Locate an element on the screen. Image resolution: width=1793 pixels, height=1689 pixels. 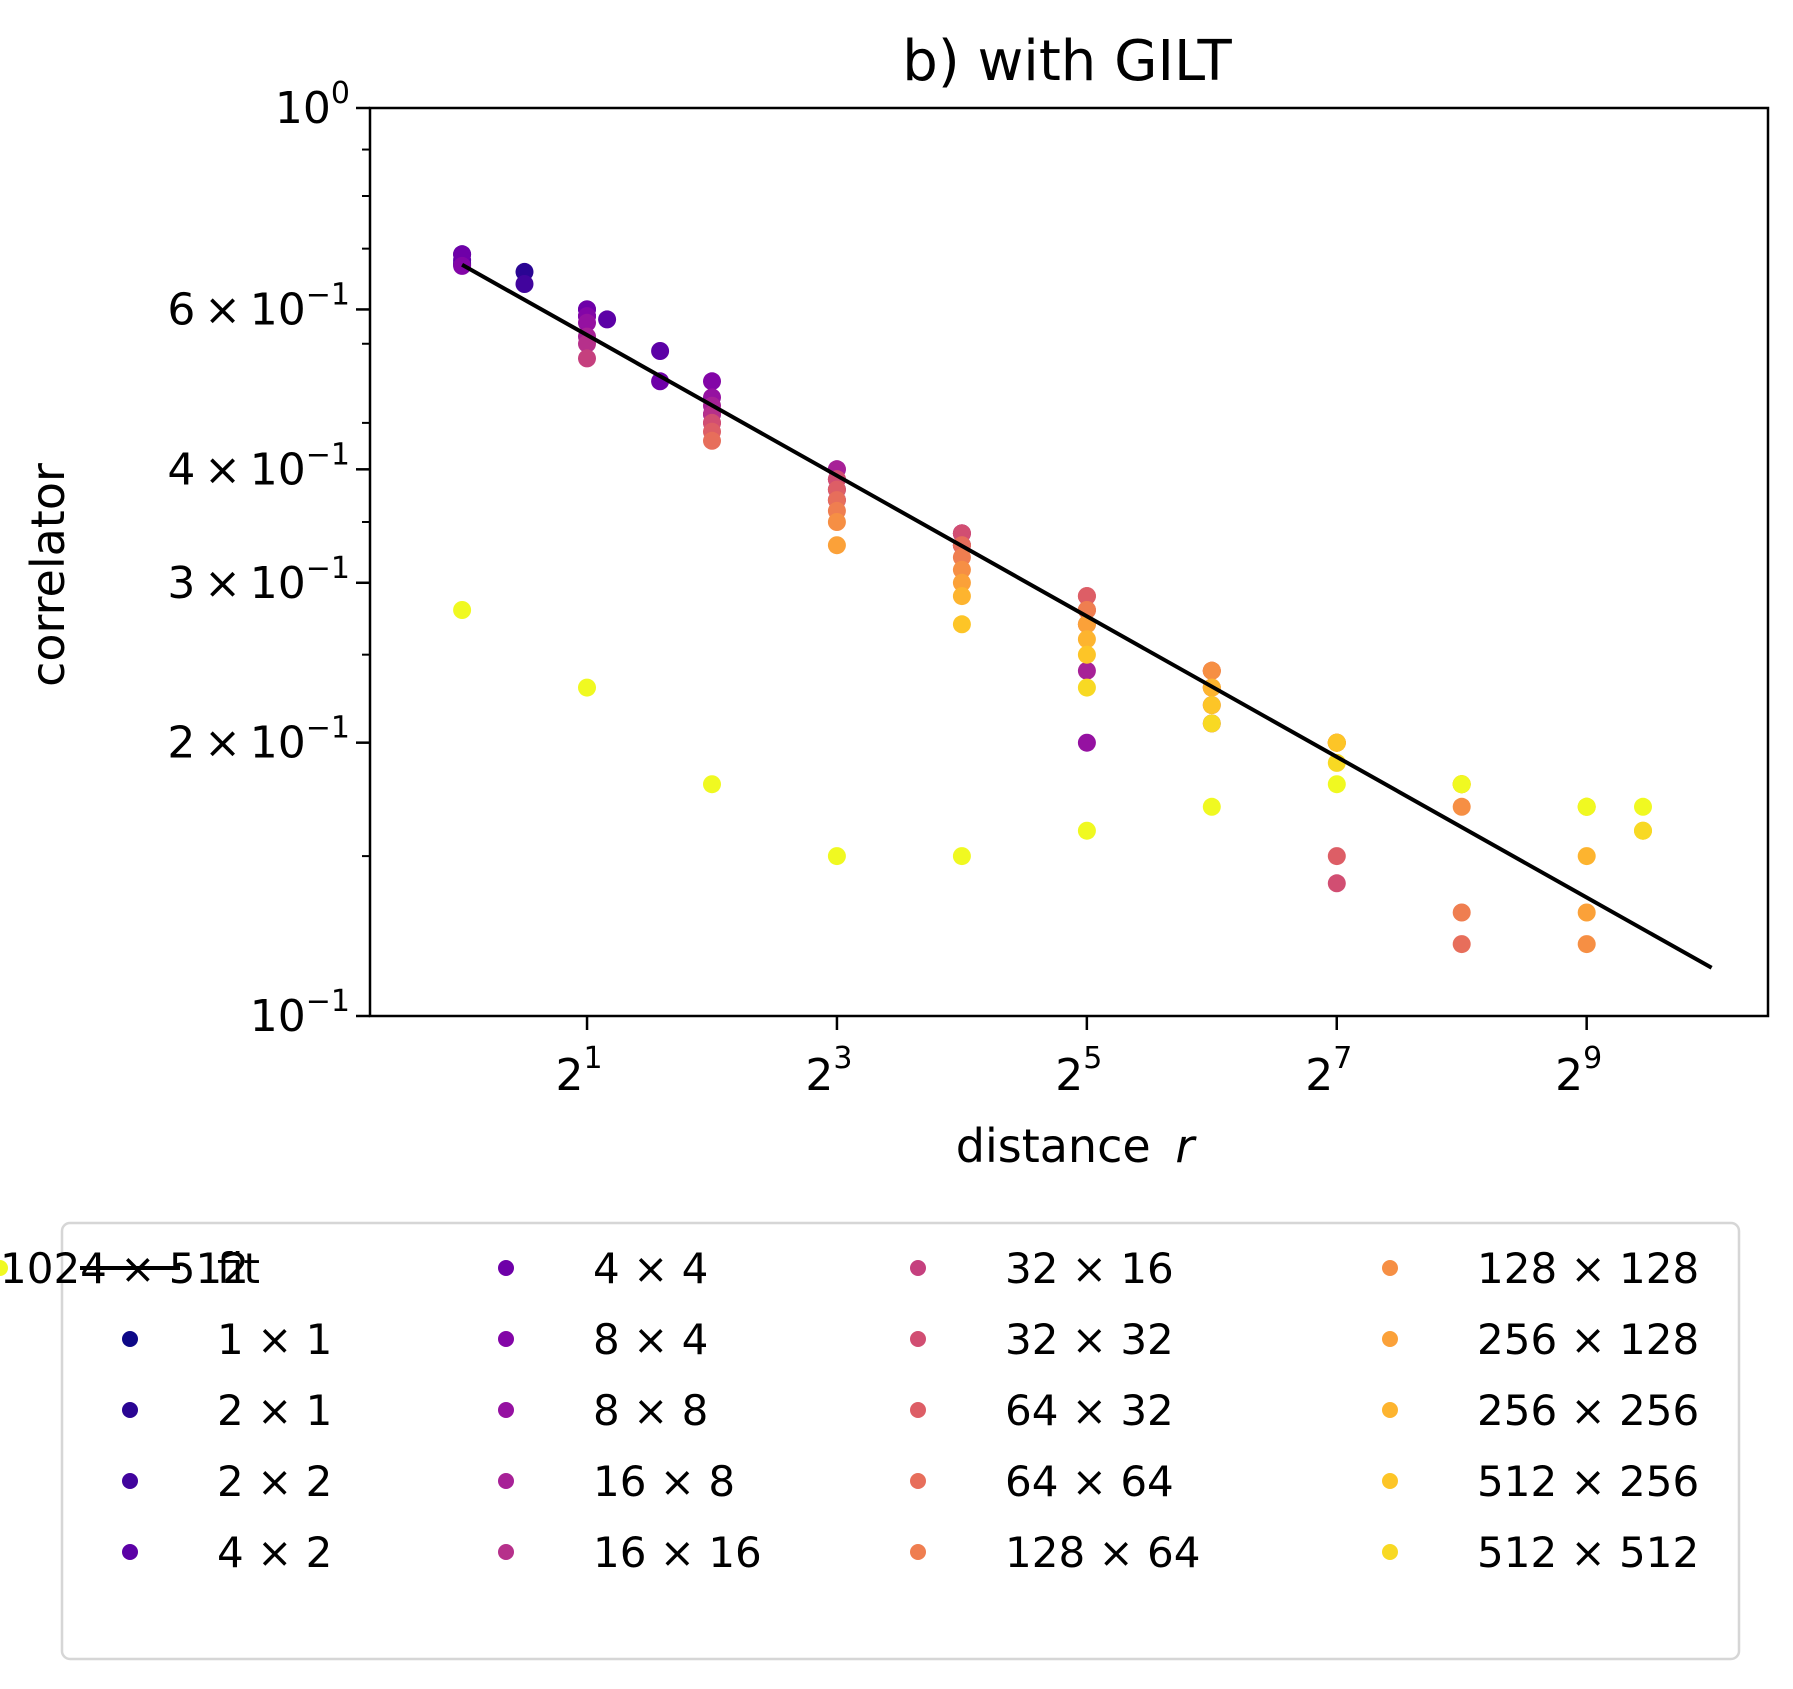
legend-label: 32 × 32 is located at coordinates (1089, 1339).